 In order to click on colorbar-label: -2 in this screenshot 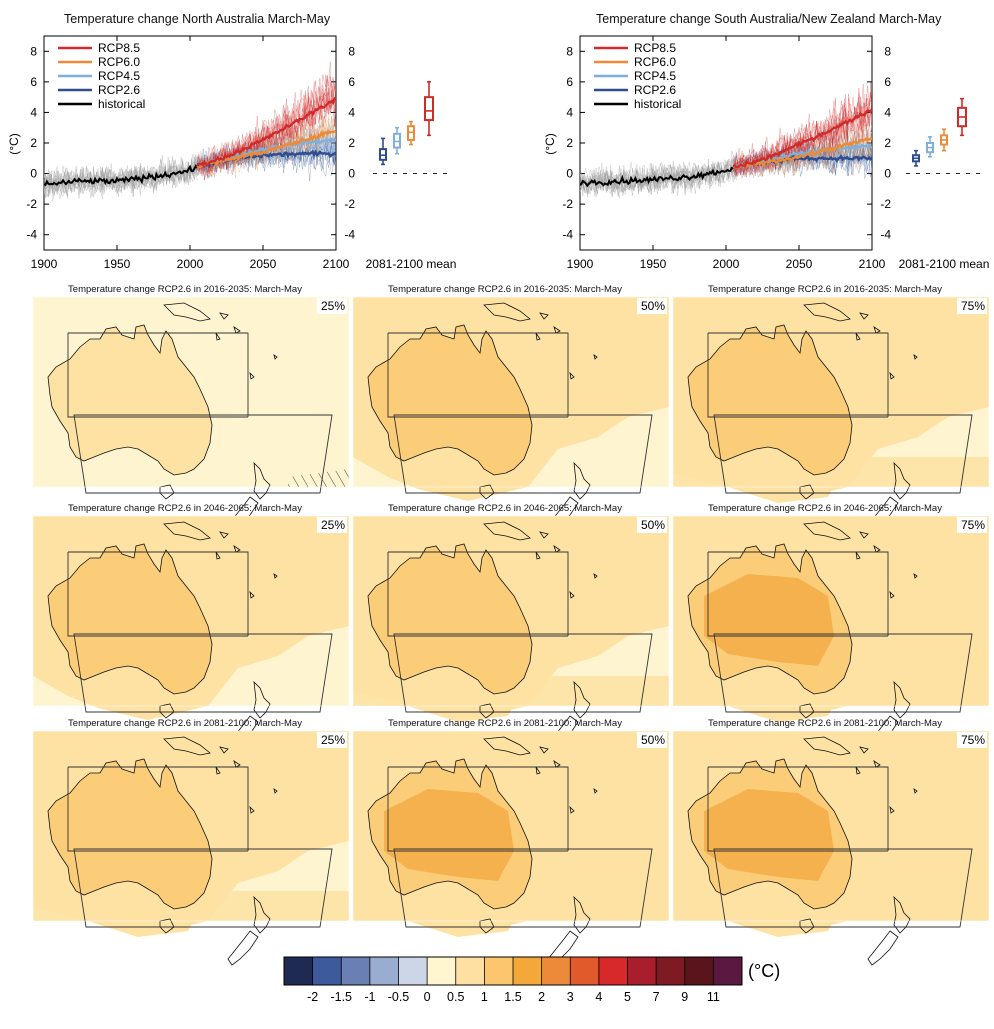, I will do `click(312, 997)`.